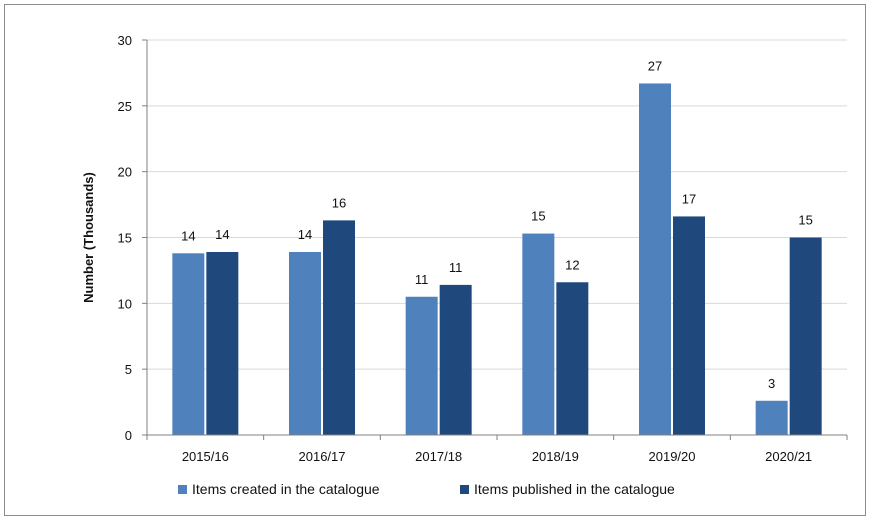 The width and height of the screenshot is (873, 521). Describe the element at coordinates (672, 456) in the screenshot. I see `x-tick-label: 2019/20` at that location.